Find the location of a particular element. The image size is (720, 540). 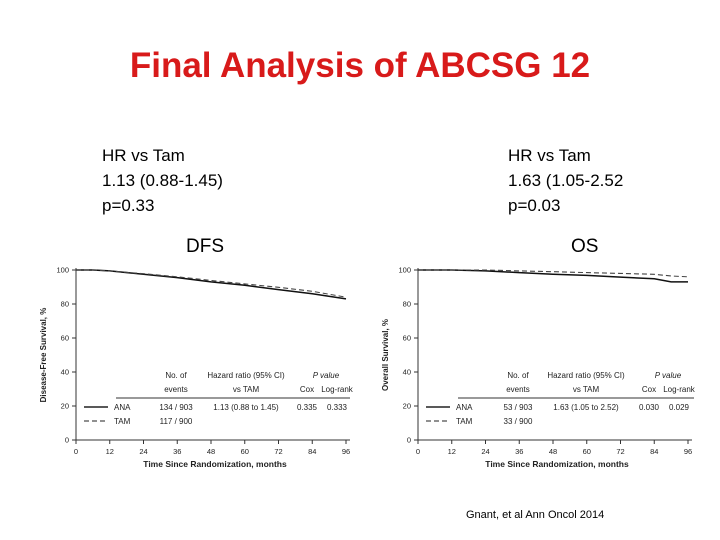

os-table-header-pvalue: P value is located at coordinates (668, 375).